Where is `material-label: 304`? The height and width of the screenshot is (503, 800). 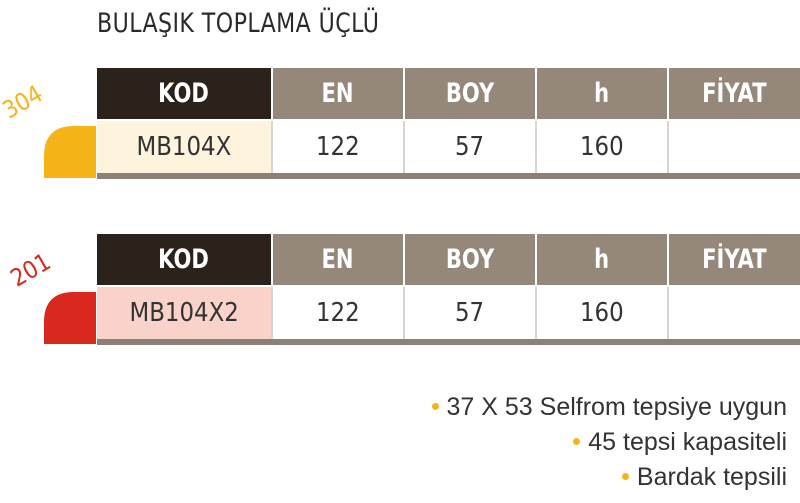 material-label: 304 is located at coordinates (24, 102).